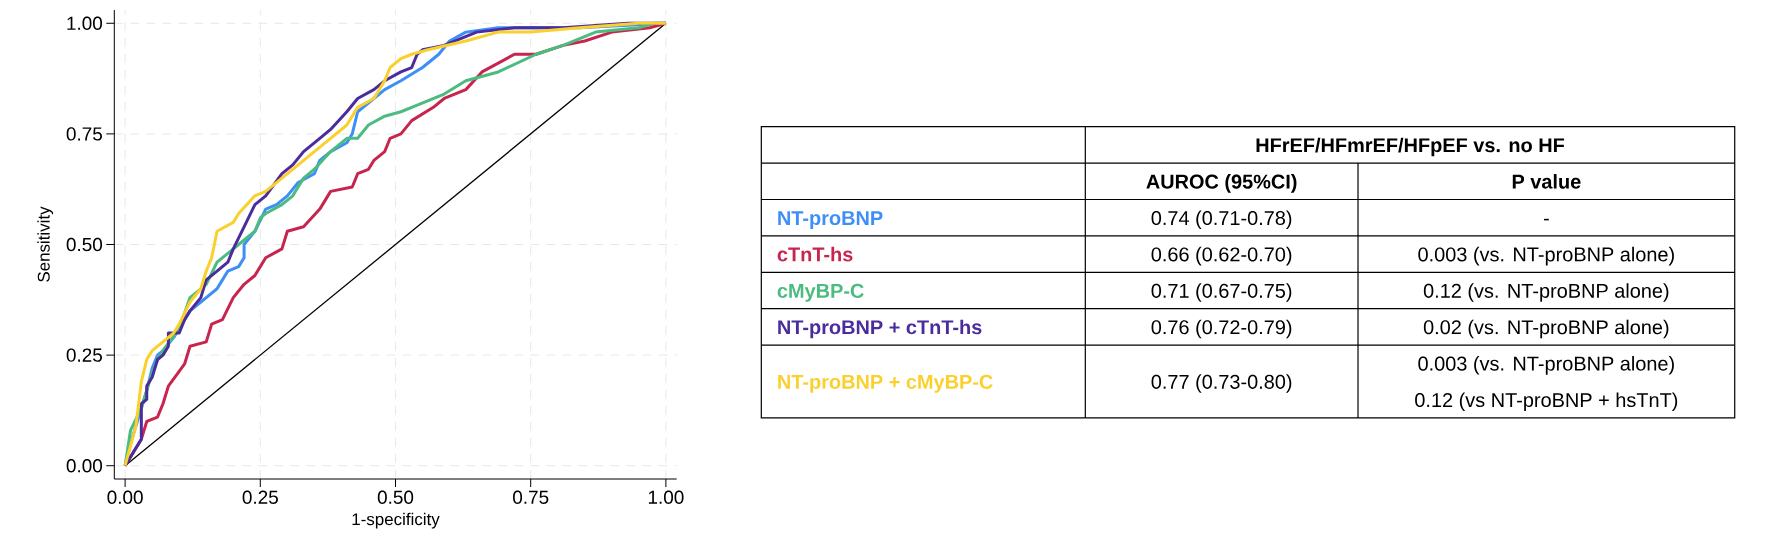 The image size is (1788, 540). I want to click on y-tick-label: 0.50, so click(84, 244).